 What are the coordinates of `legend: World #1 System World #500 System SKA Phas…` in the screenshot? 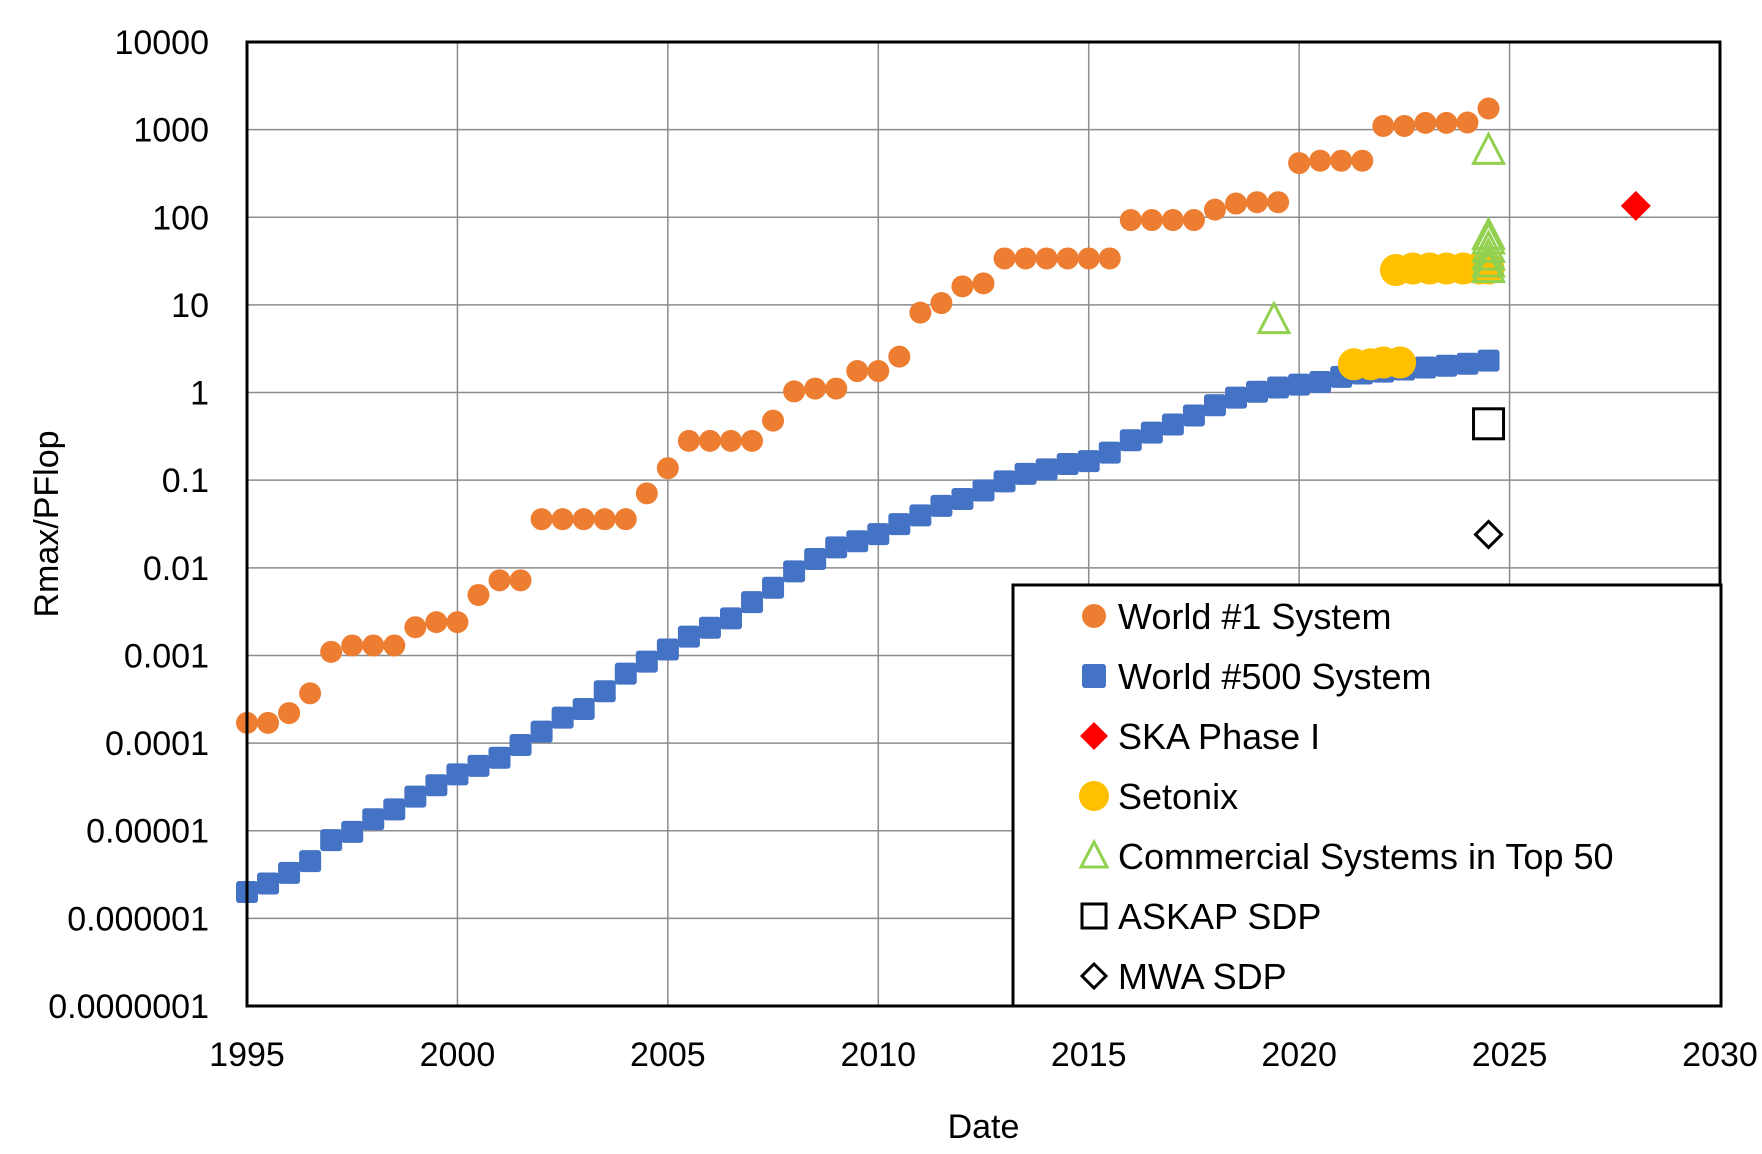 It's located at (1367, 795).